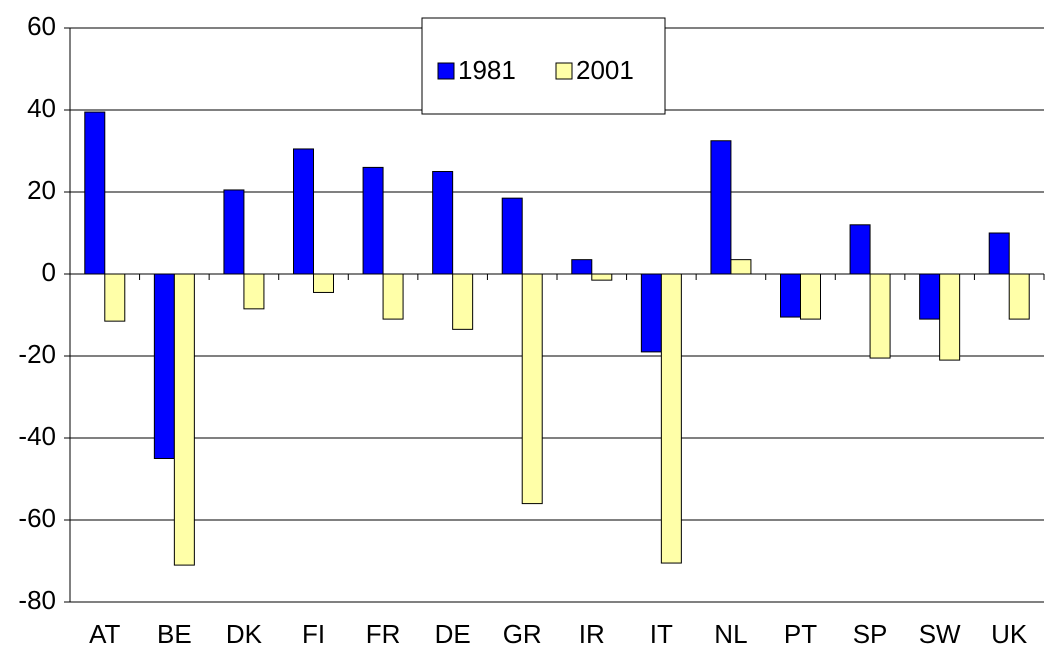  What do you see at coordinates (940, 634) in the screenshot?
I see `x-tick-label: SW` at bounding box center [940, 634].